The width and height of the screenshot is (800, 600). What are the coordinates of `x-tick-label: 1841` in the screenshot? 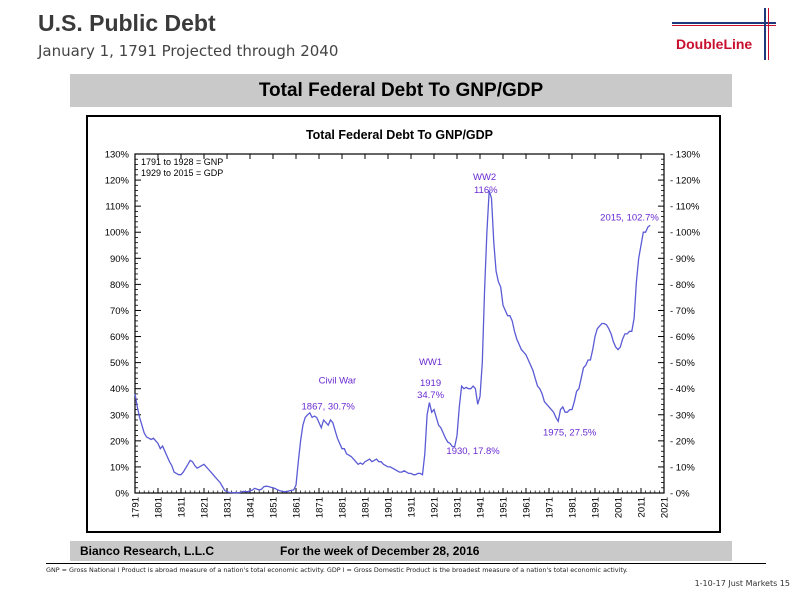 It's located at (251, 507).